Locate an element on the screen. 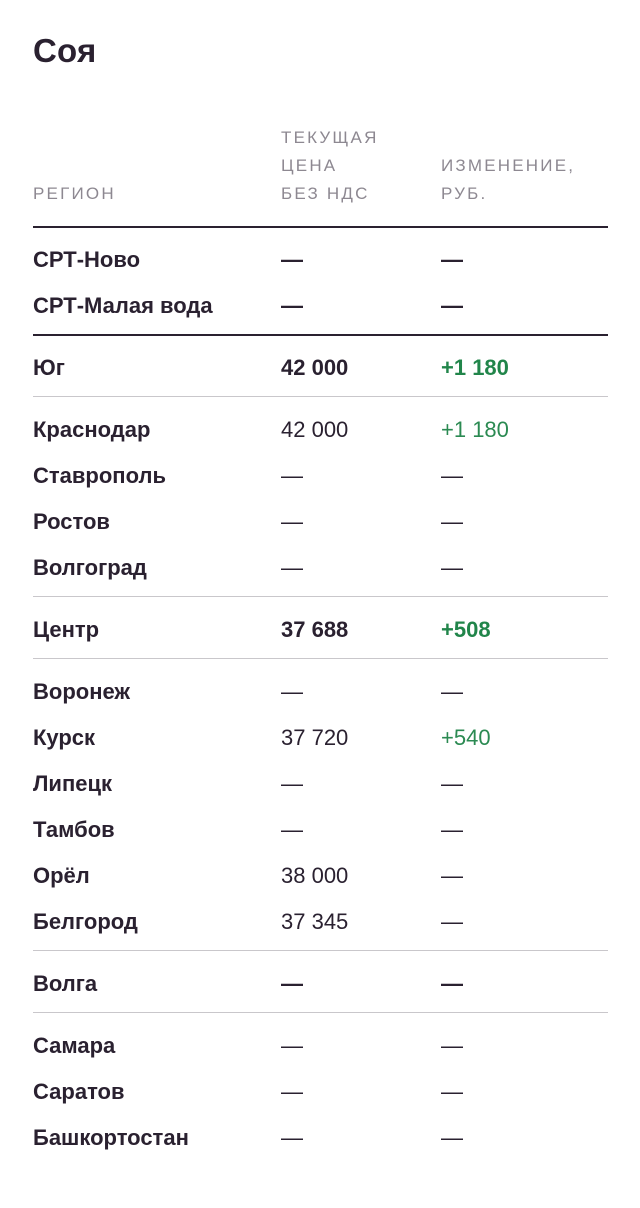 The image size is (640, 1208). table-row: Тамбов — — is located at coordinates (320, 830).